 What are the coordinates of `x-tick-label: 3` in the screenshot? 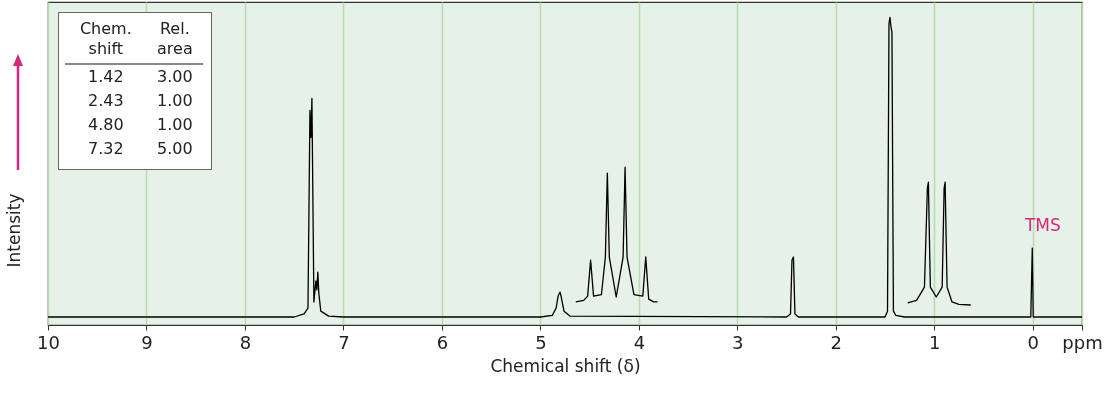 It's located at (738, 342).